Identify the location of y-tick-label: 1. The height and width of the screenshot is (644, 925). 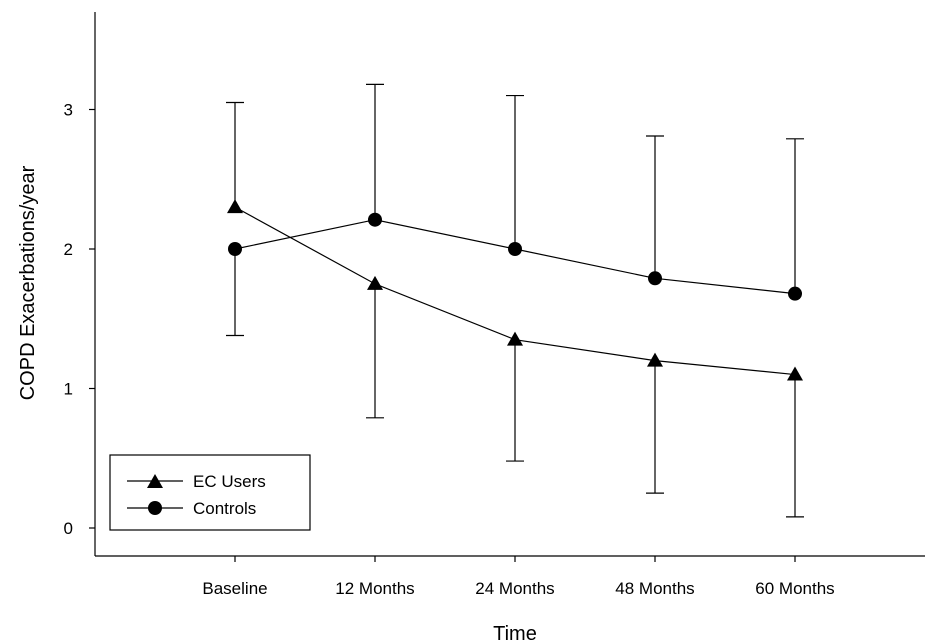
(68, 389).